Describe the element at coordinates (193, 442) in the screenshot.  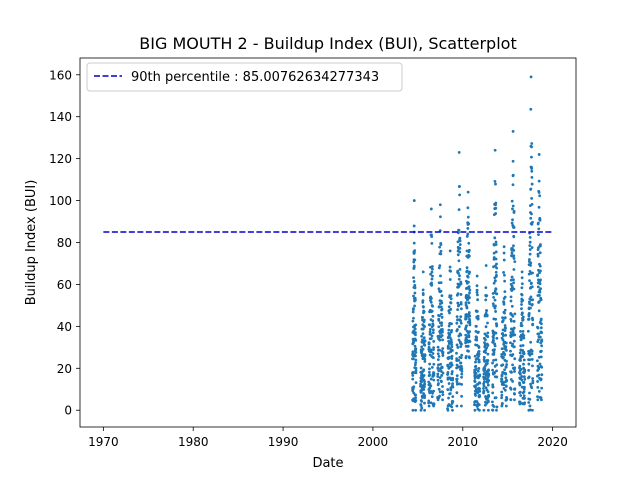
I see `x-tick-label: 1980` at that location.